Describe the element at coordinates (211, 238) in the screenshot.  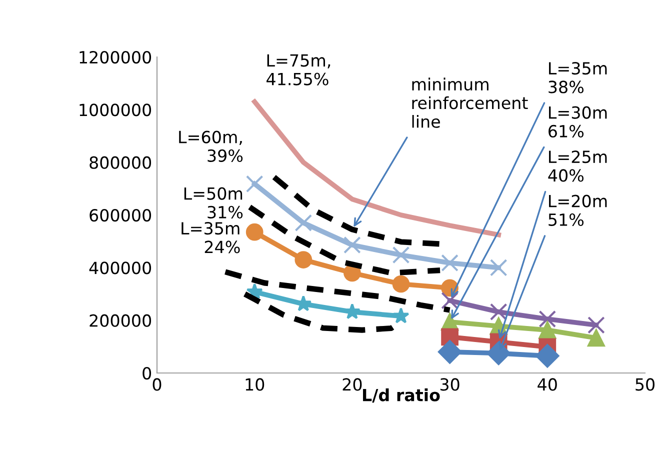
I see `annotation: L=35m 24%` at that location.